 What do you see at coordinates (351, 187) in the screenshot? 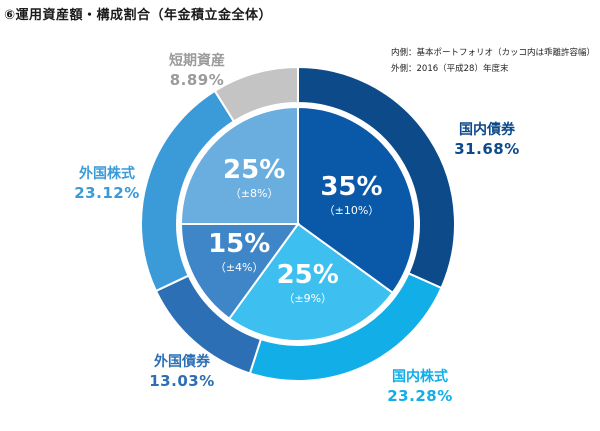
I see `inner-percent-label: 35%` at bounding box center [351, 187].